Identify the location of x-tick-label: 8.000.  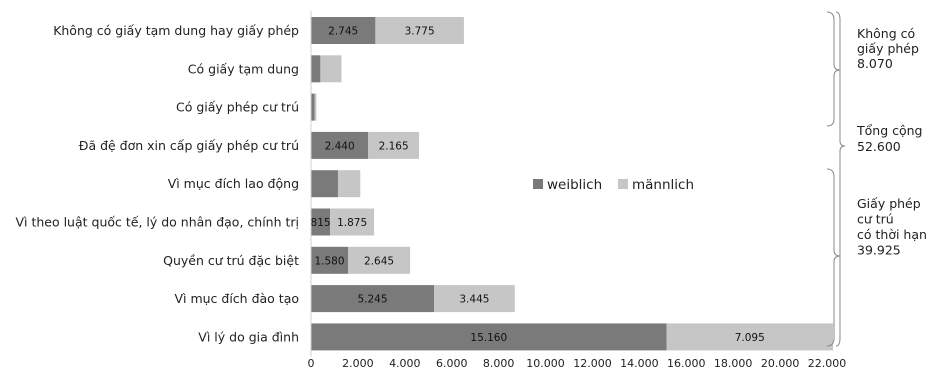
(499, 363).